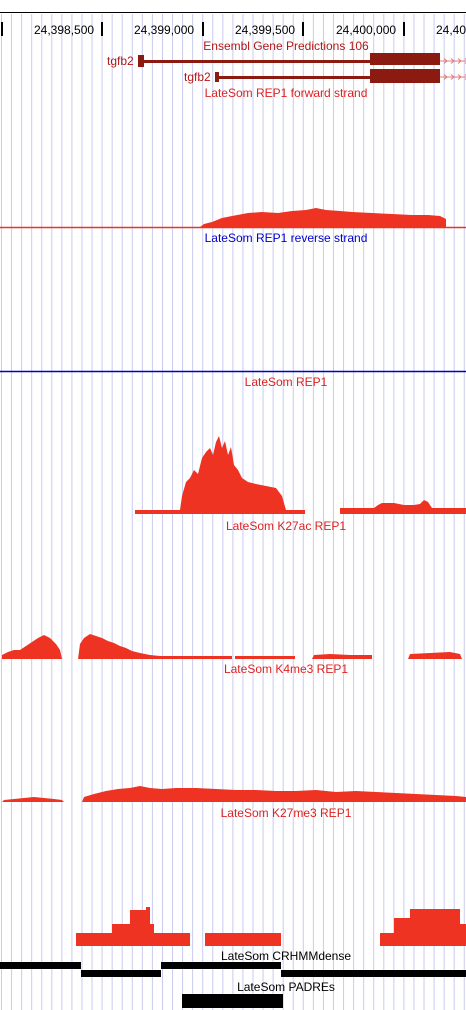  Describe the element at coordinates (286, 382) in the screenshot. I see `track-title-rep1: LateSom REP1` at that location.